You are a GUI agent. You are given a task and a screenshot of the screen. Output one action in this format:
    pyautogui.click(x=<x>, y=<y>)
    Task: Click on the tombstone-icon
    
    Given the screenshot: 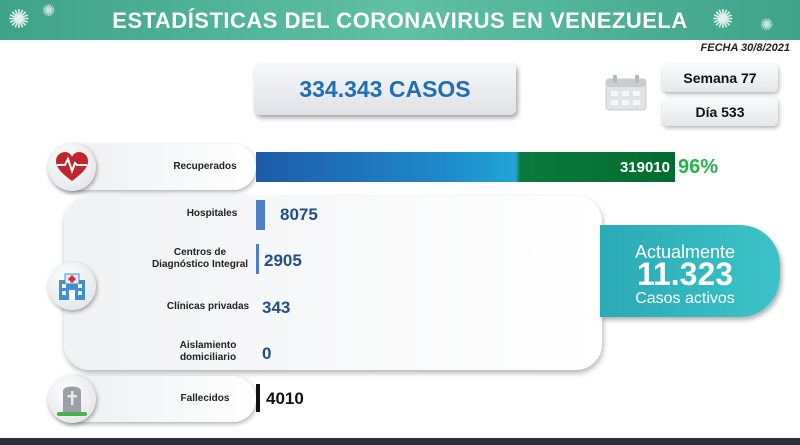 What is the action you would take?
    pyautogui.click(x=72, y=401)
    